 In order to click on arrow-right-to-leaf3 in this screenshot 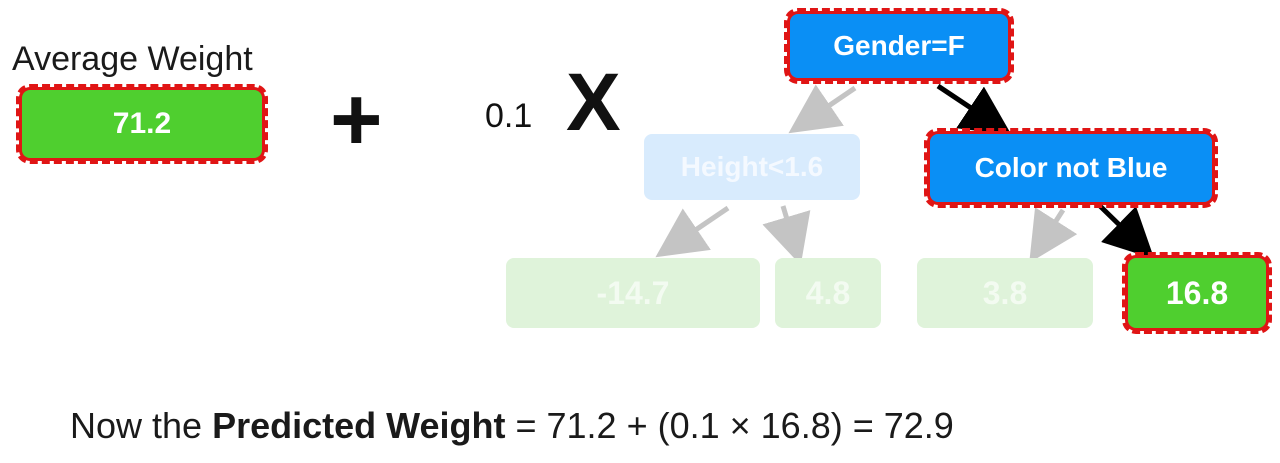, I will do `click(1053, 235)`.